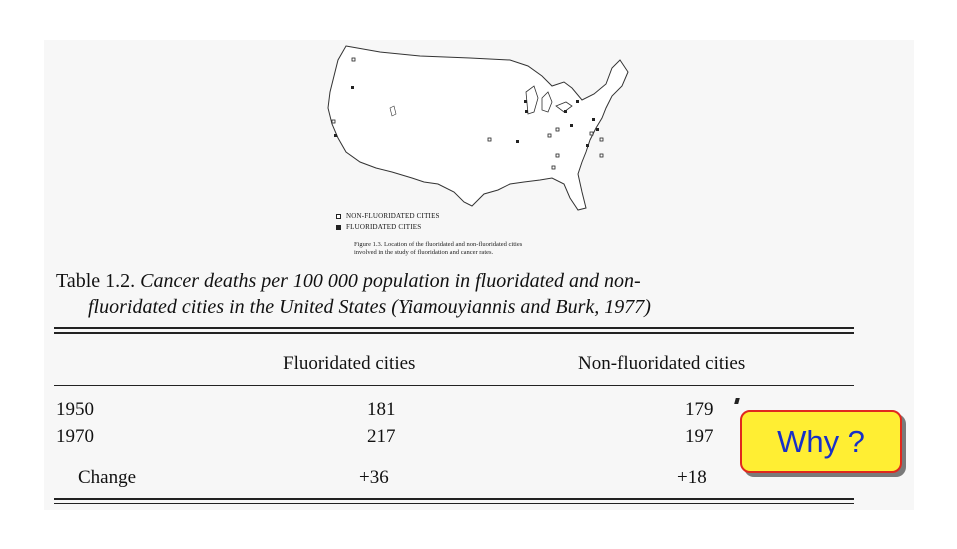 The image size is (957, 549). What do you see at coordinates (75, 436) in the screenshot?
I see `row-label-1970: 1970` at bounding box center [75, 436].